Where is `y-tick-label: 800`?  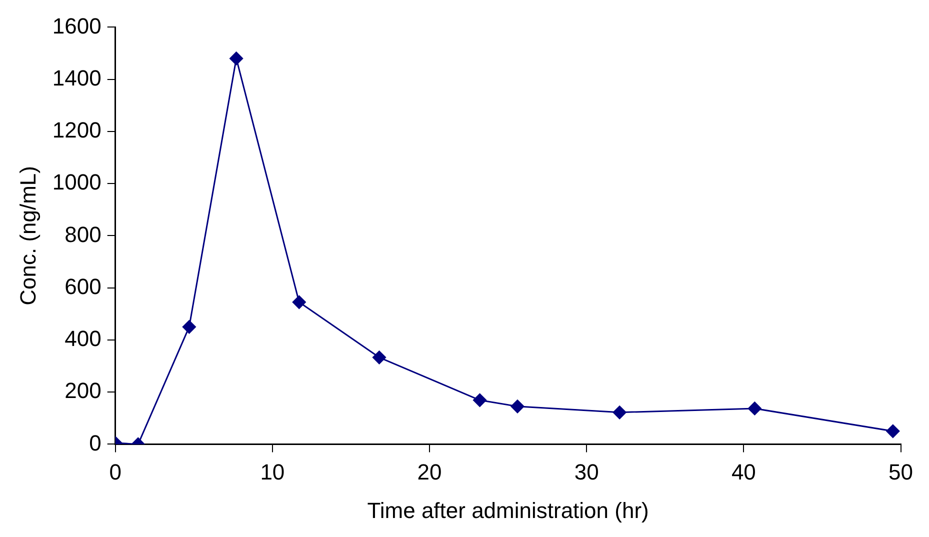
y-tick-label: 800 is located at coordinates (83, 234).